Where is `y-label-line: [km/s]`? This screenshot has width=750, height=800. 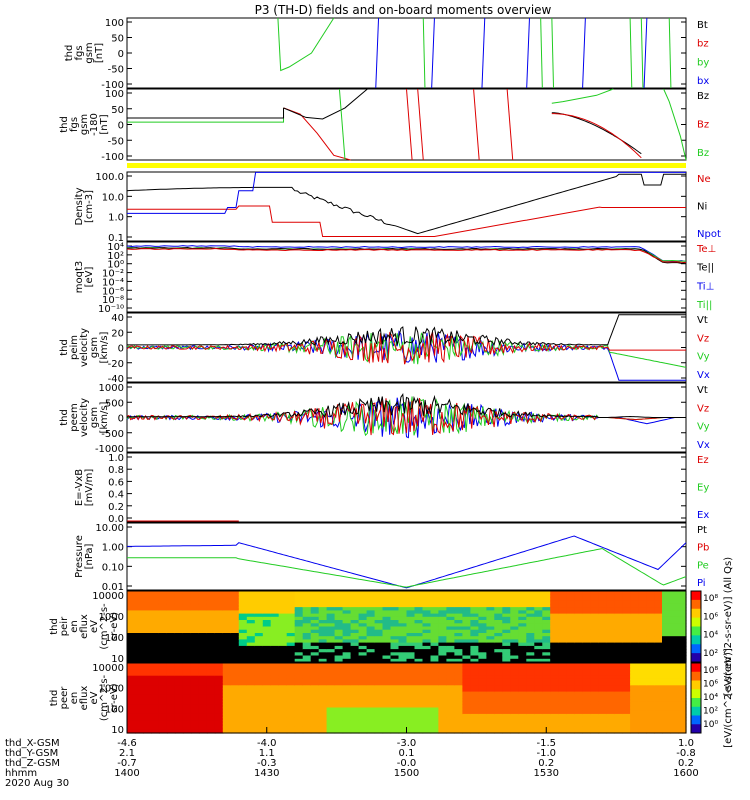 y-label-line: [km/s] is located at coordinates (104, 417).